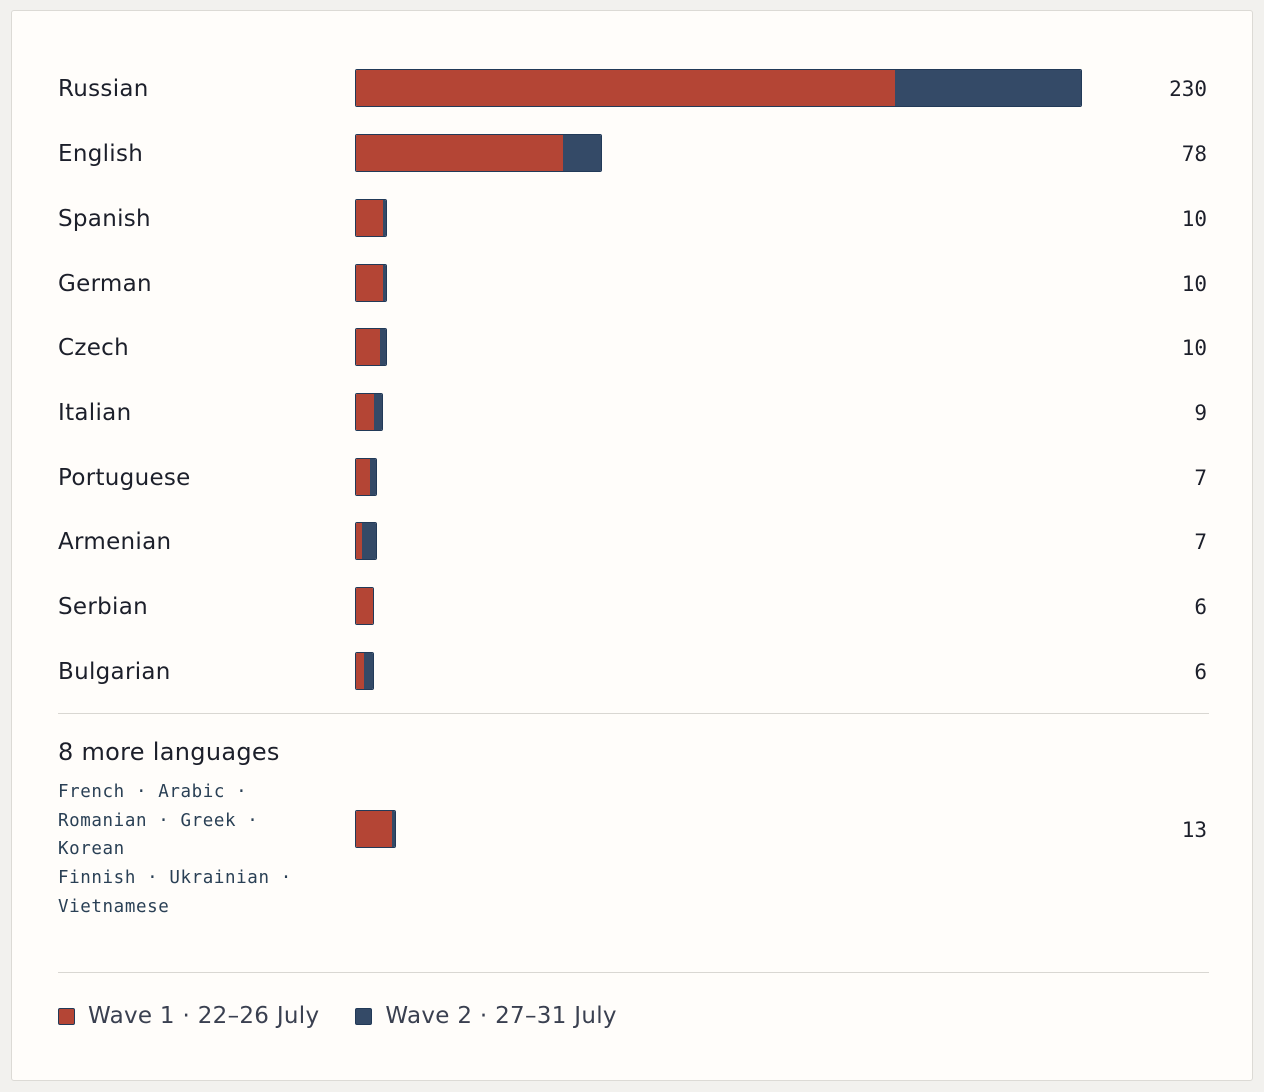  Describe the element at coordinates (632, 413) in the screenshot. I see `bar-row: Italian 9` at that location.